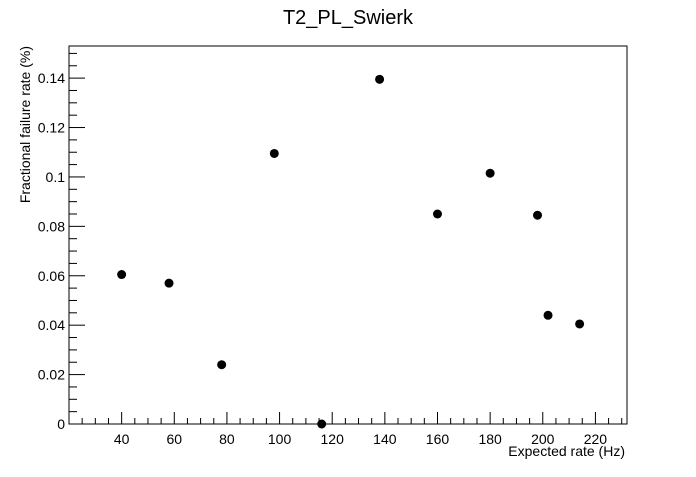  What do you see at coordinates (280, 439) in the screenshot?
I see `x-tick-label: 100` at bounding box center [280, 439].